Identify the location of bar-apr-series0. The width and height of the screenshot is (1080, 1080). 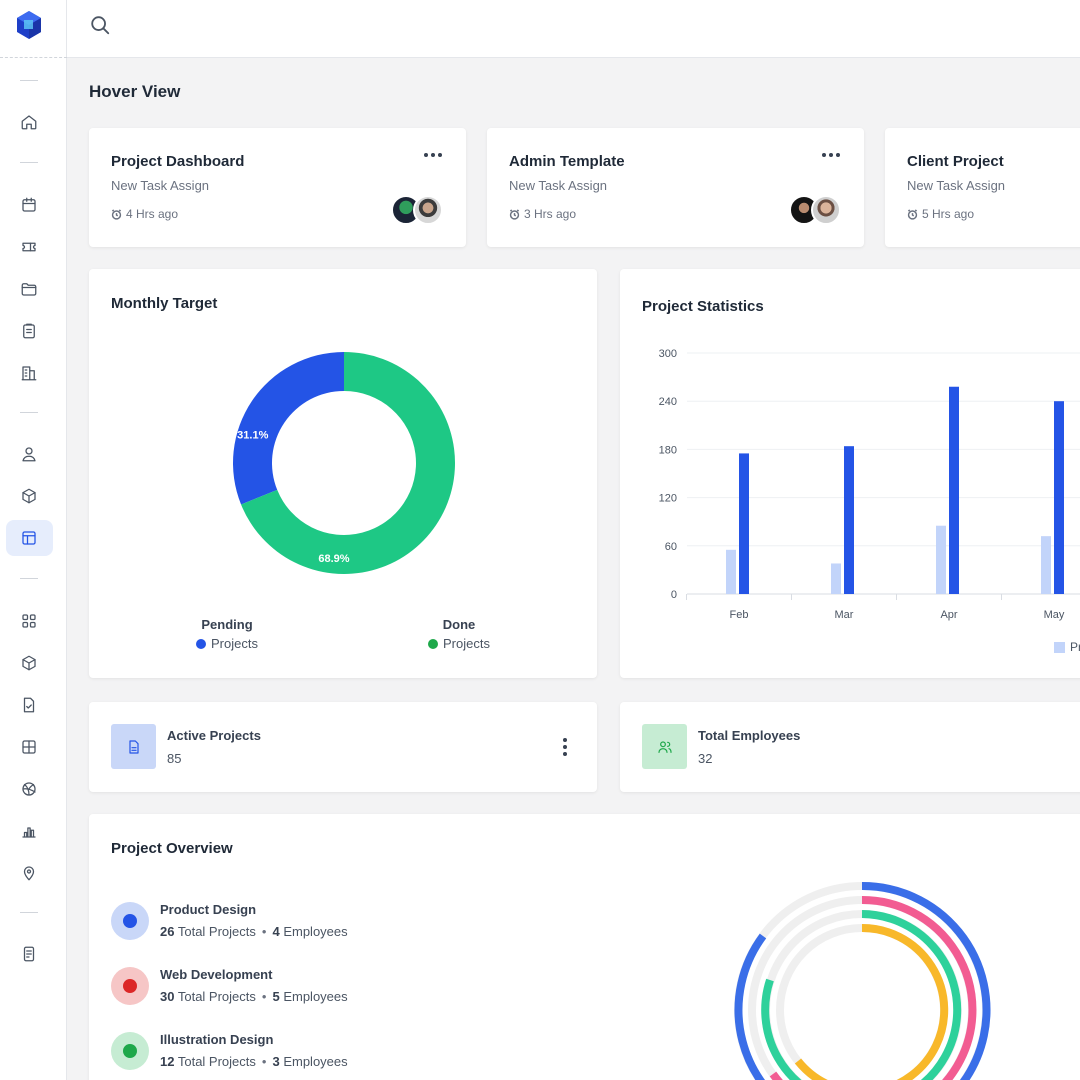
(941, 559).